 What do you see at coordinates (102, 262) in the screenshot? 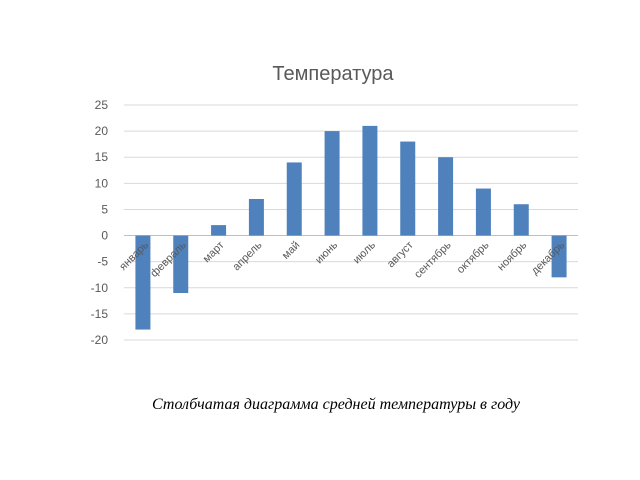
I see `y-tick-label: -5` at bounding box center [102, 262].